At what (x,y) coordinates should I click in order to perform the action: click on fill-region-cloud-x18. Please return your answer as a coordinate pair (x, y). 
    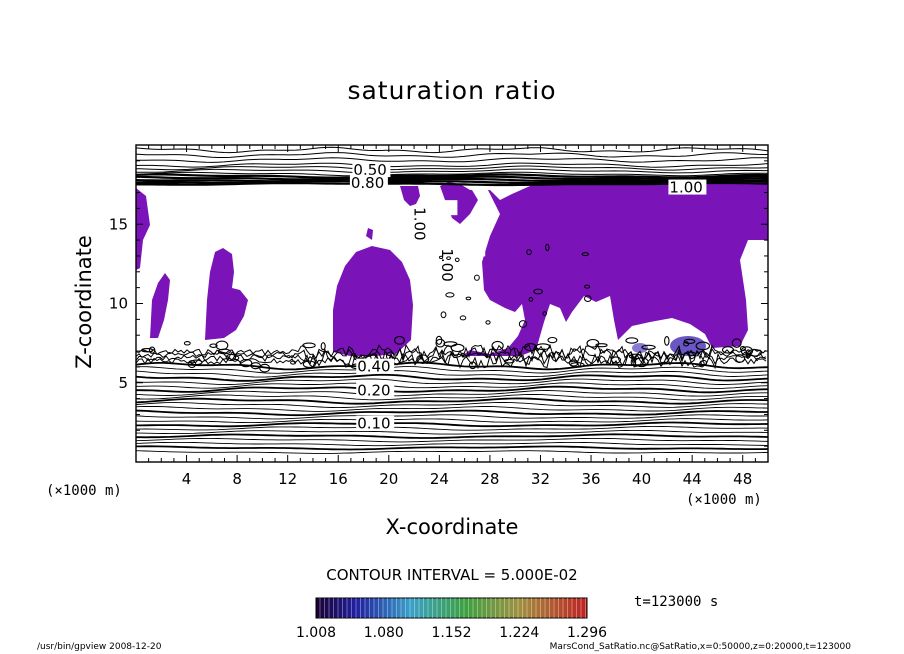
    Looking at the image, I should click on (373, 301).